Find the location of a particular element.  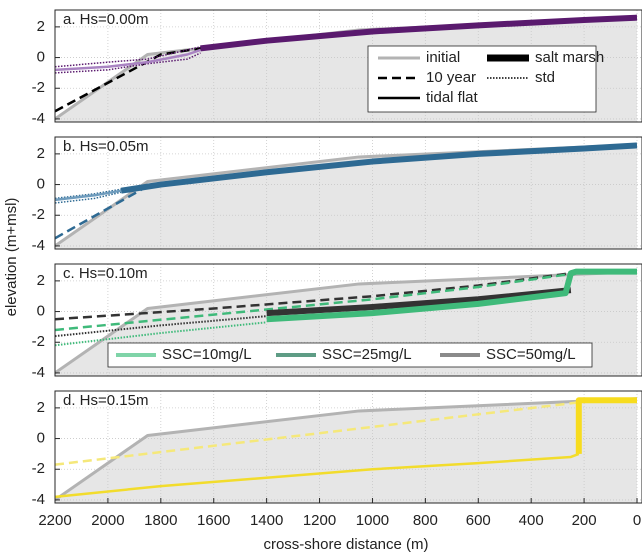

legend-label: SSC=50mg/L is located at coordinates (531, 354).